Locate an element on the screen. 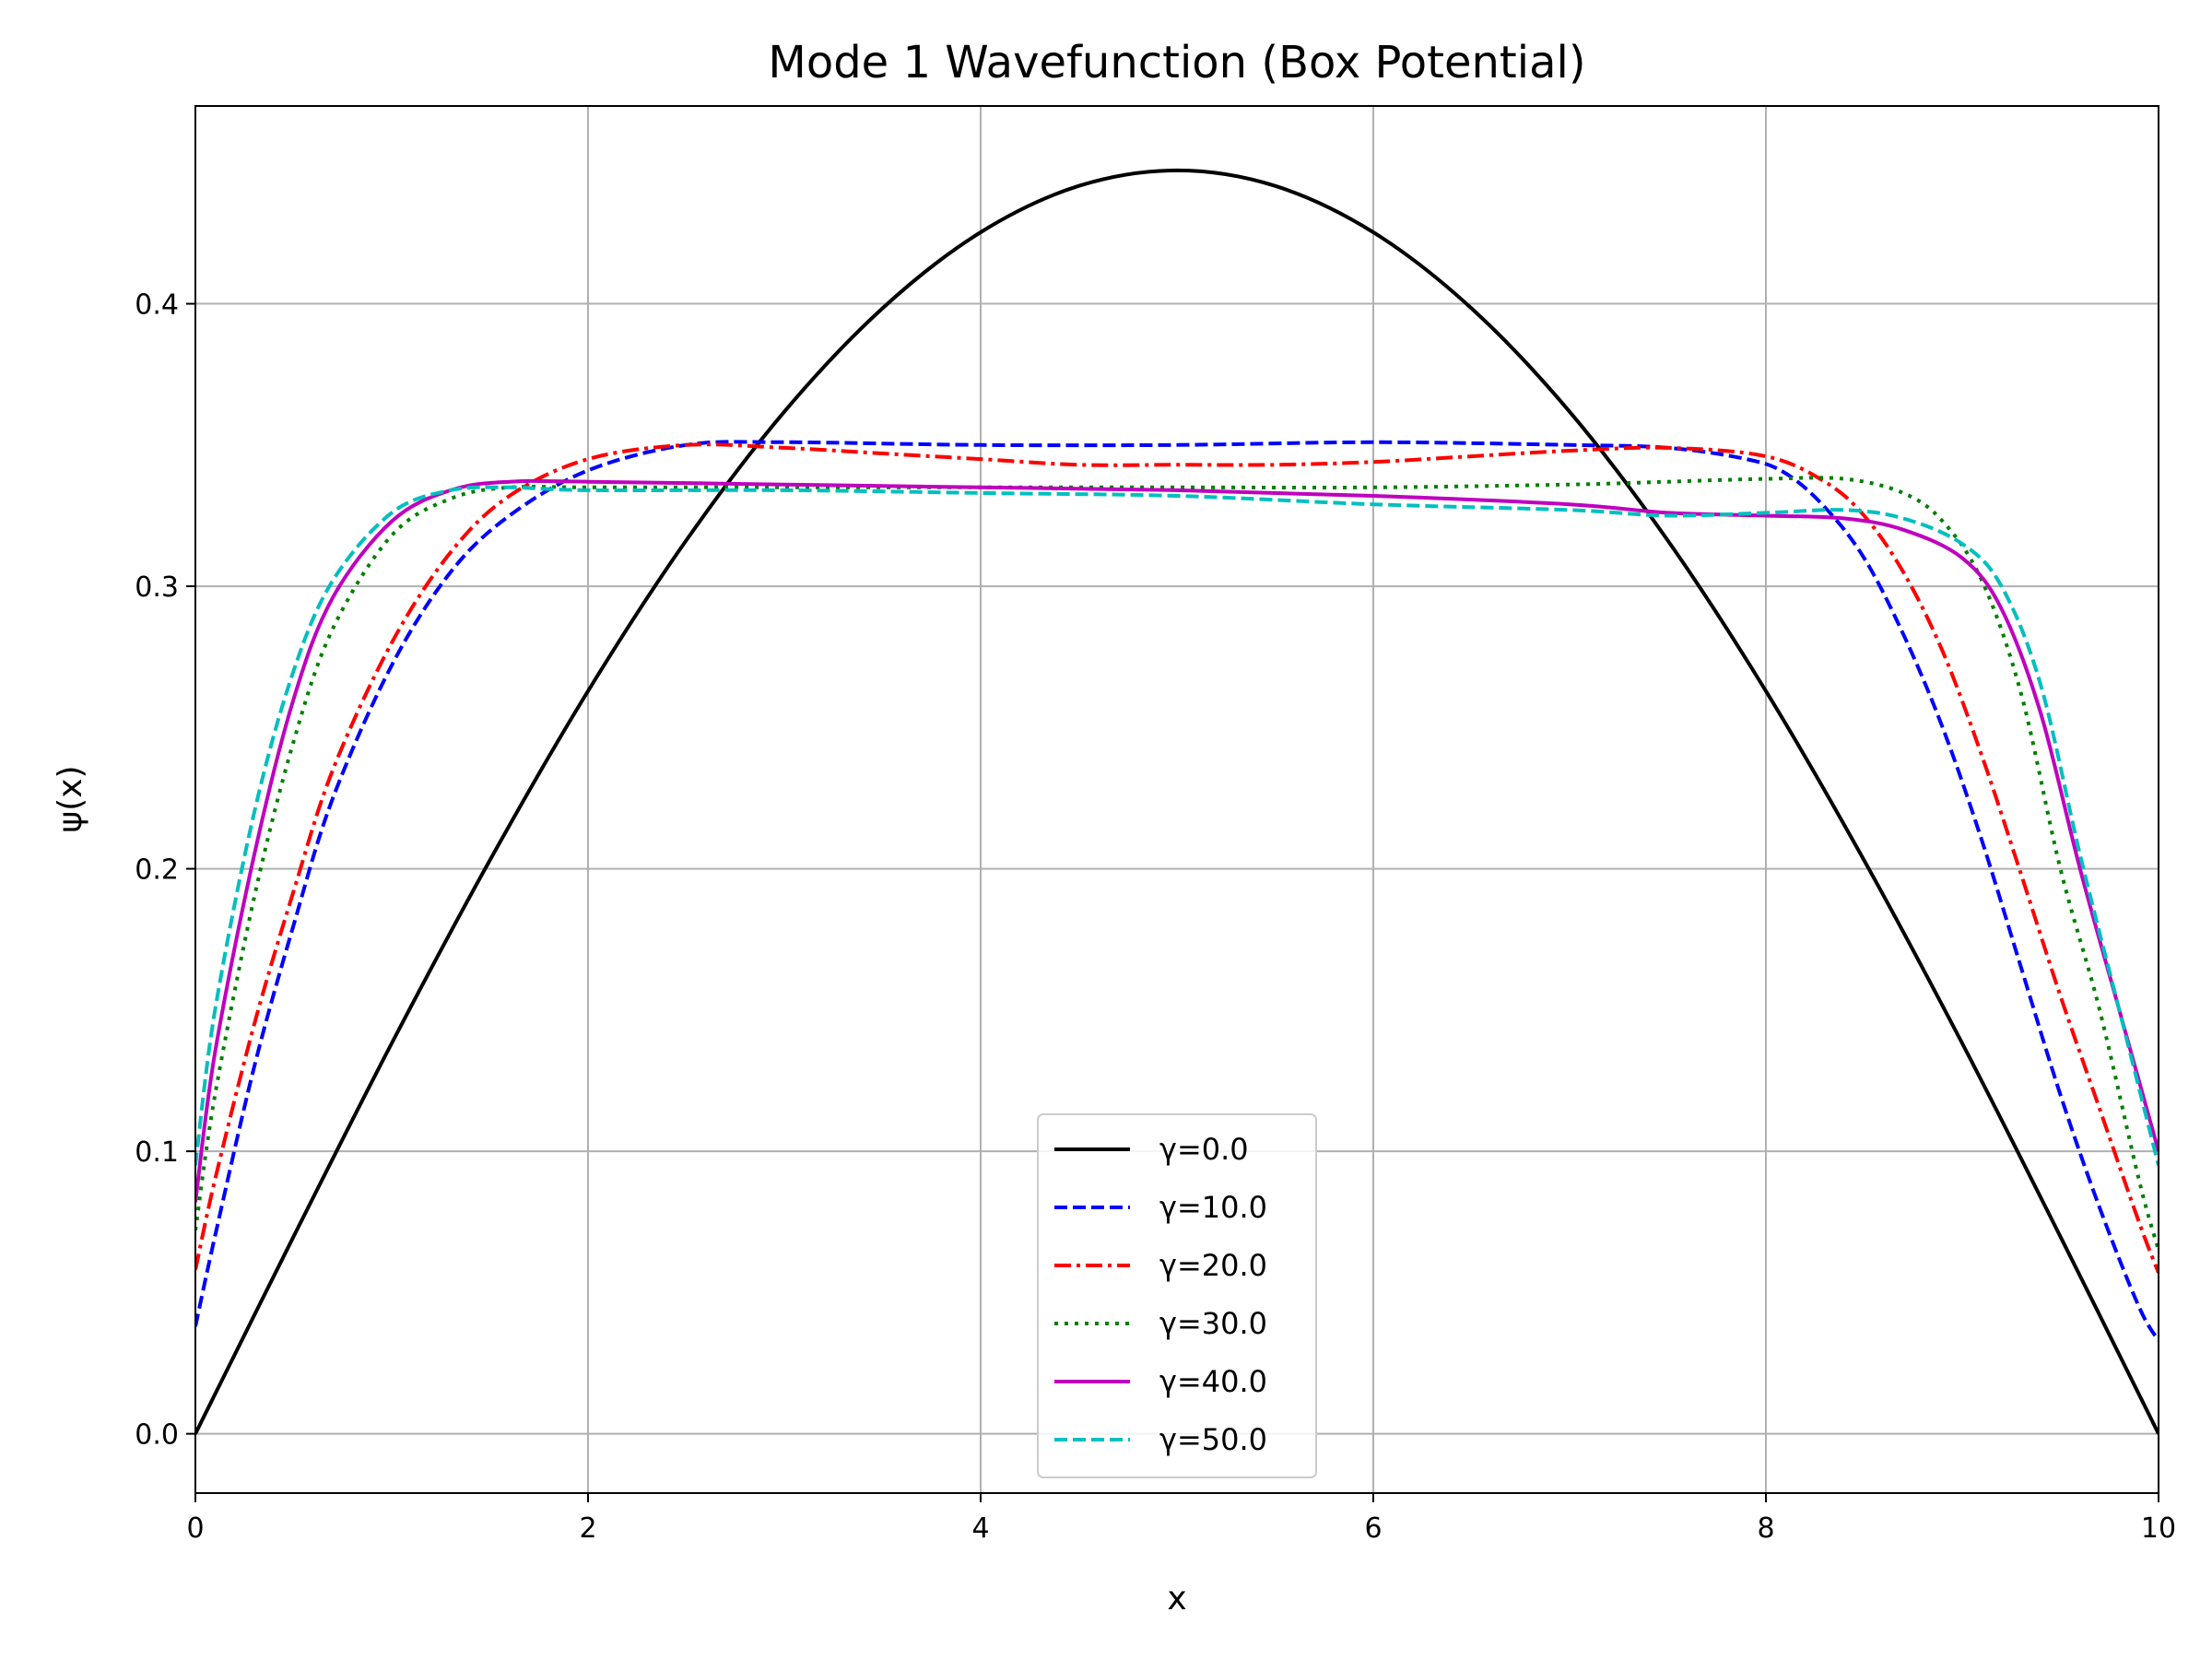  x-tick-label: 8 is located at coordinates (1765, 1528).